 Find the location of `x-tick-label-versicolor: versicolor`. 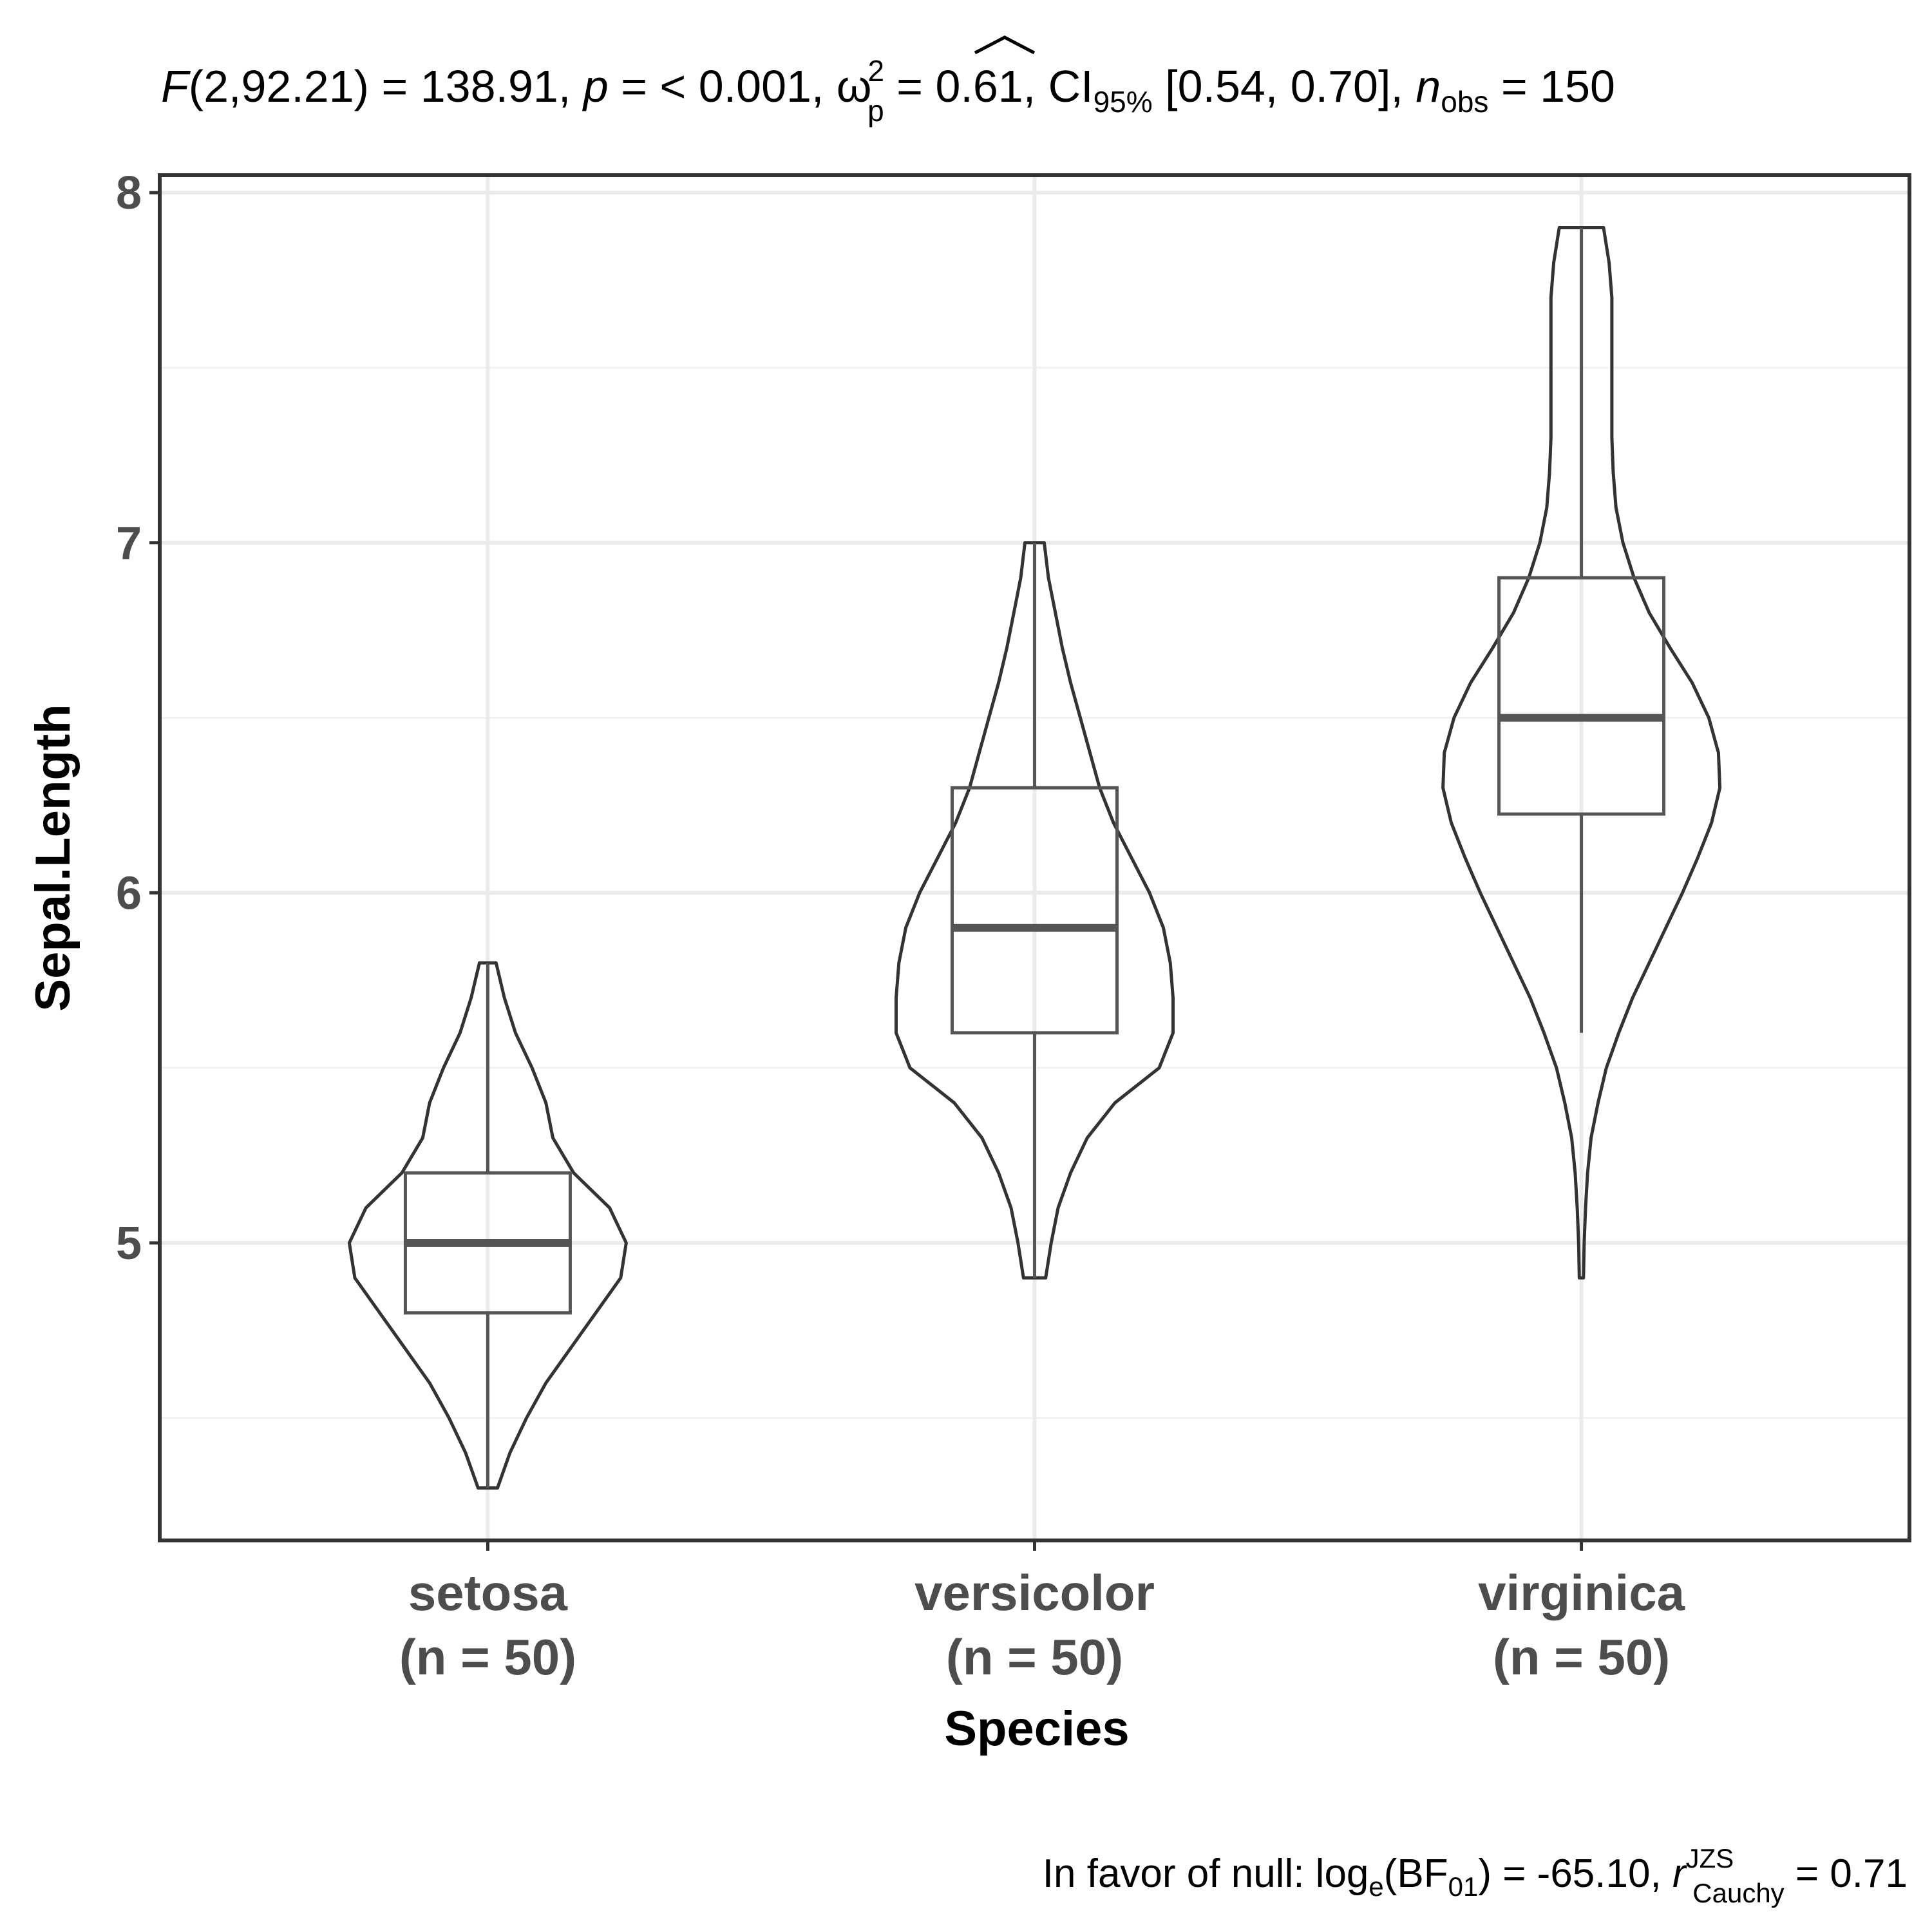

x-tick-label-versicolor: versicolor is located at coordinates (1034, 1593).